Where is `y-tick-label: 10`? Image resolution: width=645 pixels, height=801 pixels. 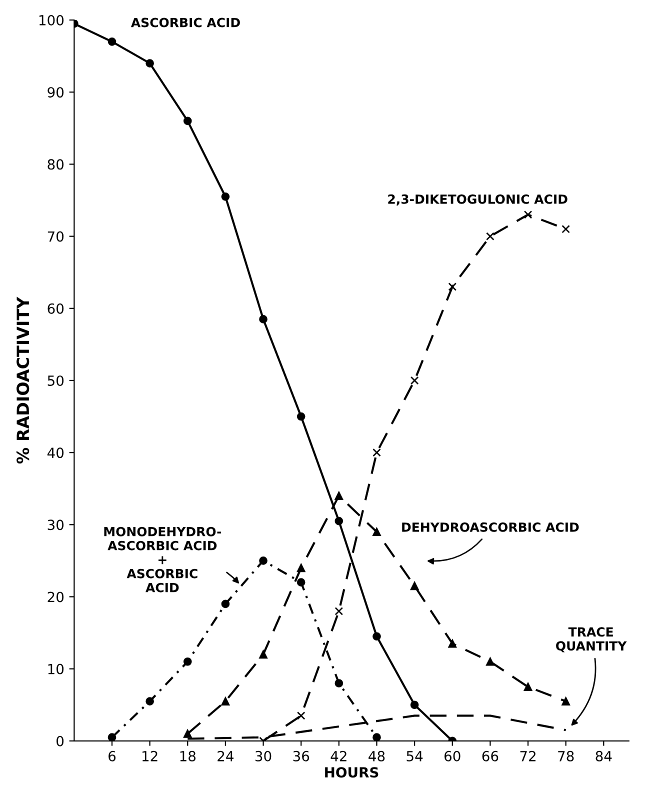
y-tick-label: 10 is located at coordinates (56, 669).